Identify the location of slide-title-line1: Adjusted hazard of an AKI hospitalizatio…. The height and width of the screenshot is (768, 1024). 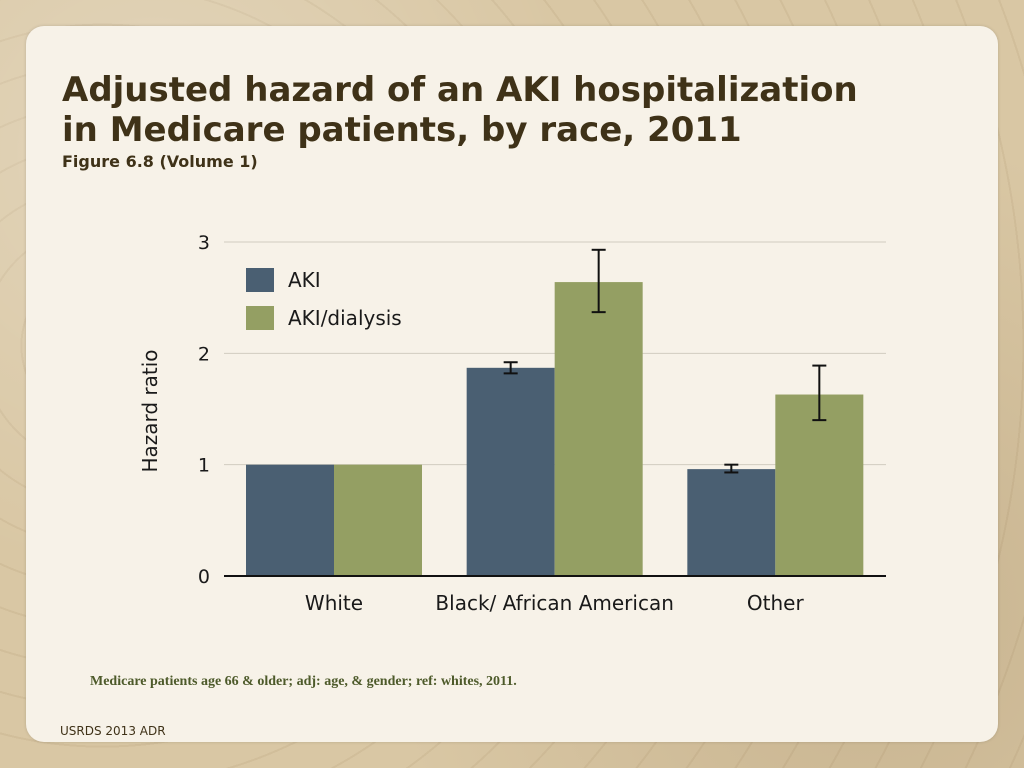
(460, 90).